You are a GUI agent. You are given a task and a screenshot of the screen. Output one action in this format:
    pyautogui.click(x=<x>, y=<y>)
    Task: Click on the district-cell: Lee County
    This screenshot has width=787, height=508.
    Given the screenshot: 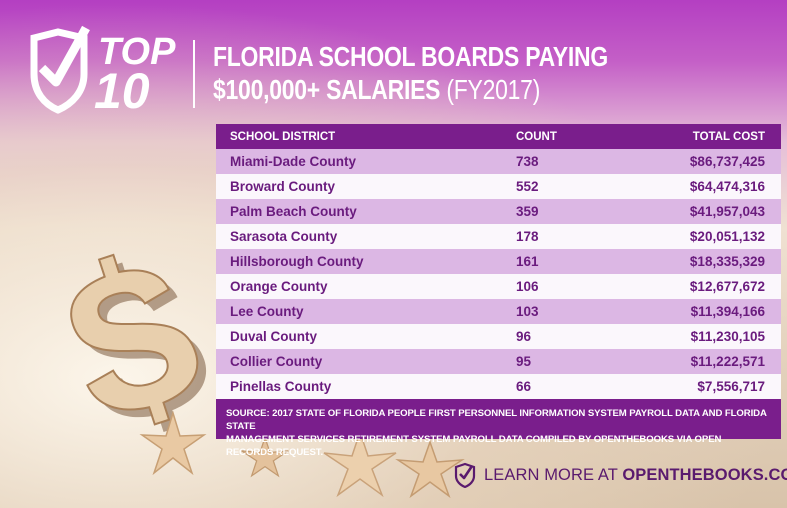 What is the action you would take?
    pyautogui.click(x=267, y=311)
    